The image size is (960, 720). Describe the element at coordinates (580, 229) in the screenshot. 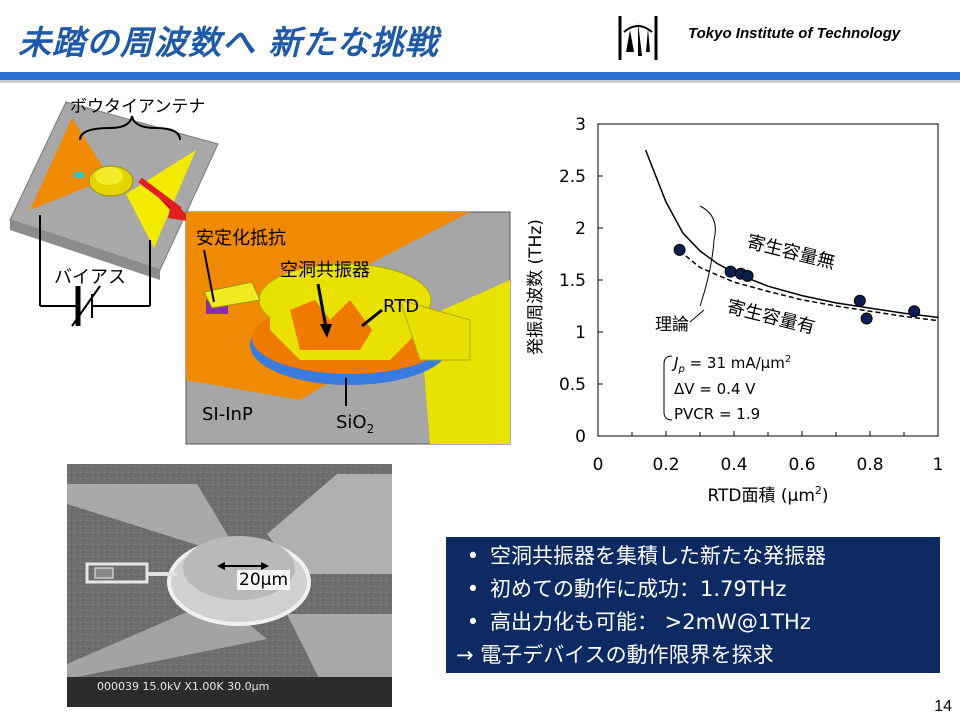

I see `y-tick-label: 2` at that location.